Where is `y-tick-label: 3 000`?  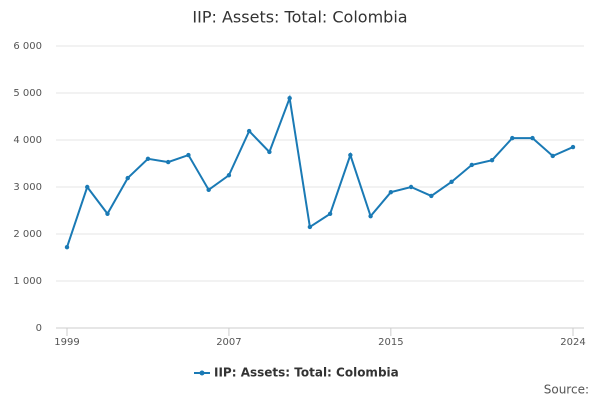
y-tick-label: 3 000 is located at coordinates (27, 187).